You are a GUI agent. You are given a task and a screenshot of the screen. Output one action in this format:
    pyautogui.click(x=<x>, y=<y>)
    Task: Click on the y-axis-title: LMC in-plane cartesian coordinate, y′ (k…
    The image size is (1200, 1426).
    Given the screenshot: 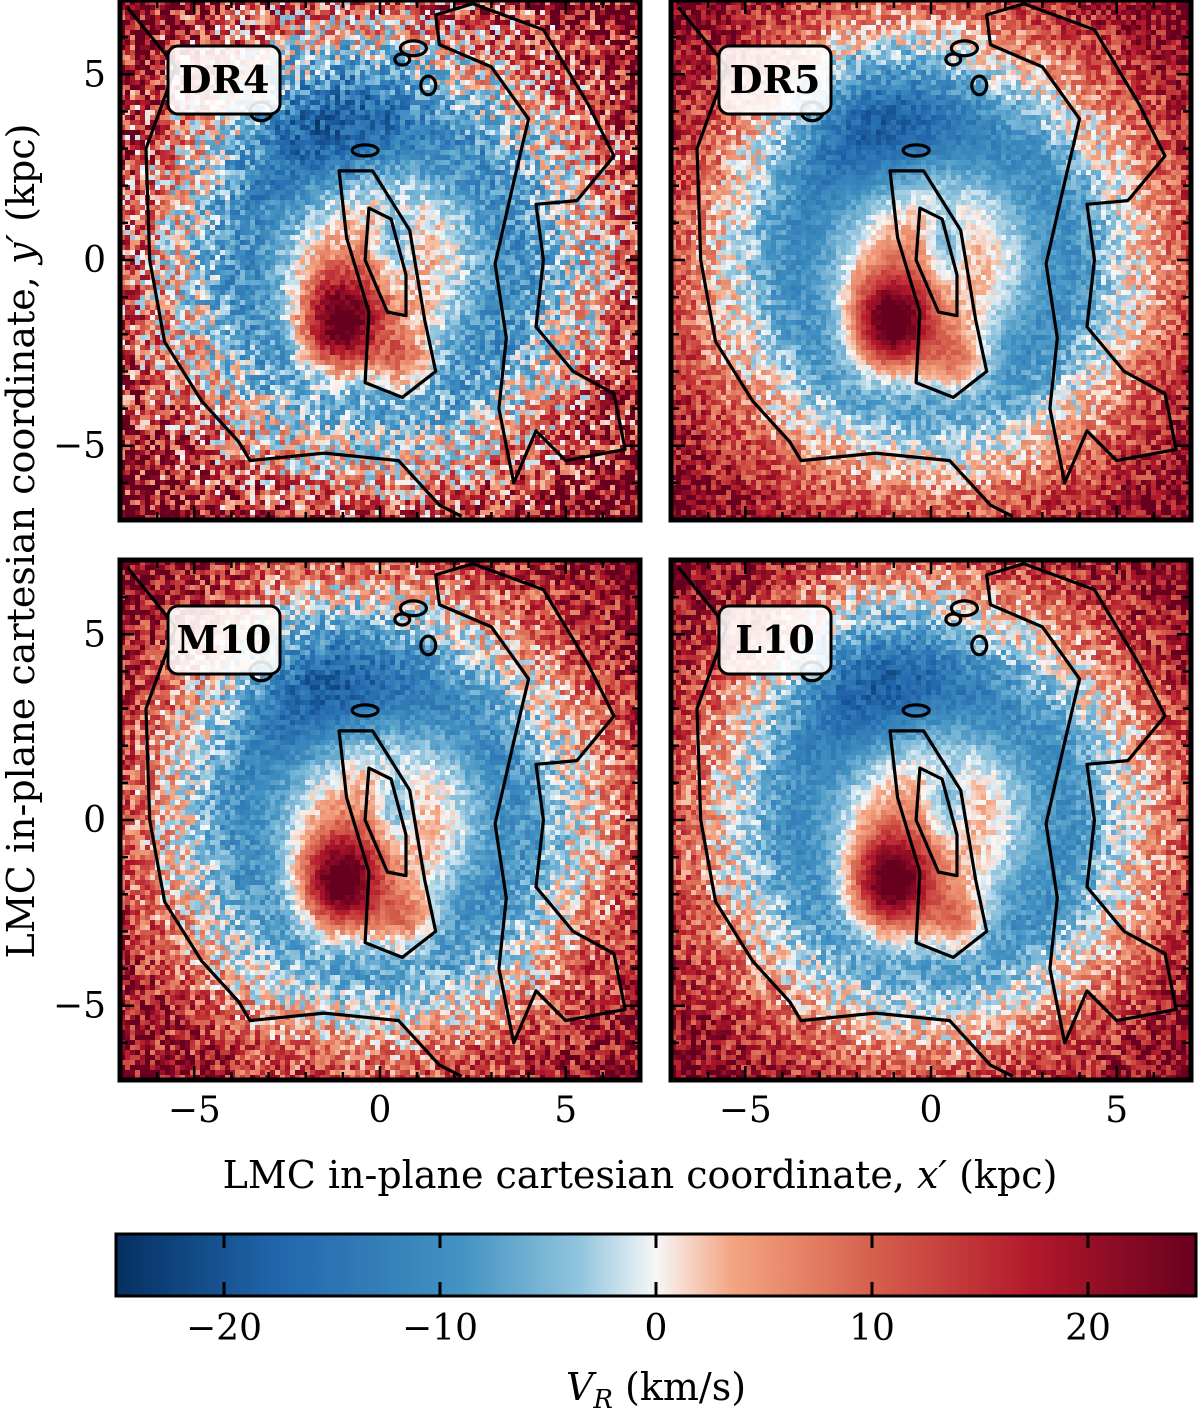 What is the action you would take?
    pyautogui.click(x=21, y=541)
    